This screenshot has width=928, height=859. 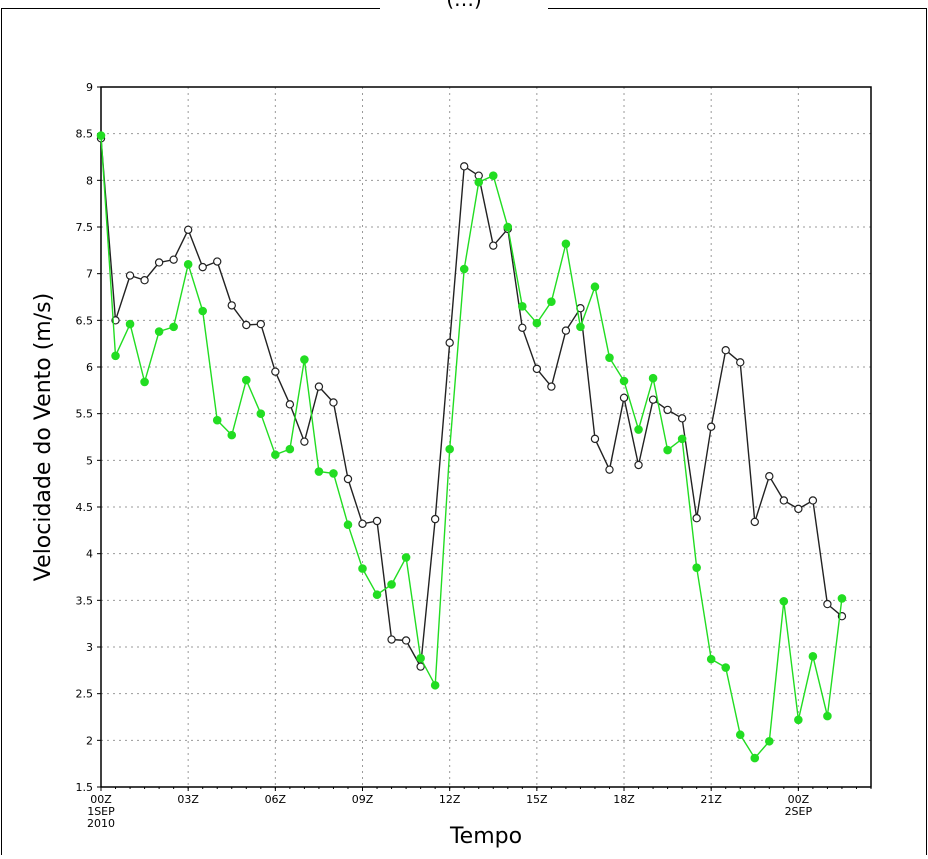 I want to click on y-tick-label: 2, so click(x=89, y=740).